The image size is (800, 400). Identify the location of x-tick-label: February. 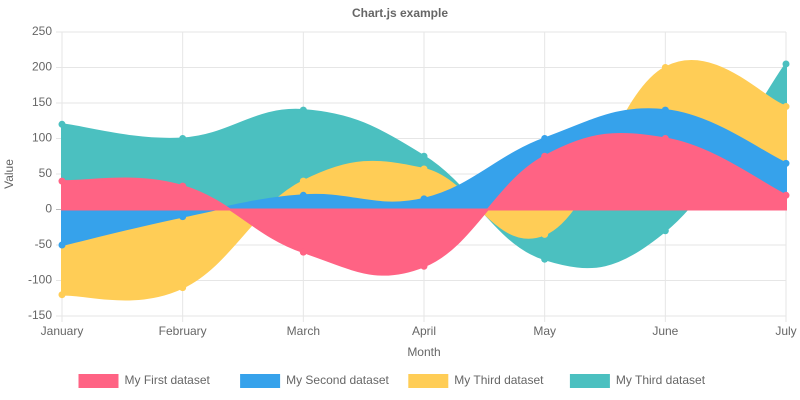
(183, 331).